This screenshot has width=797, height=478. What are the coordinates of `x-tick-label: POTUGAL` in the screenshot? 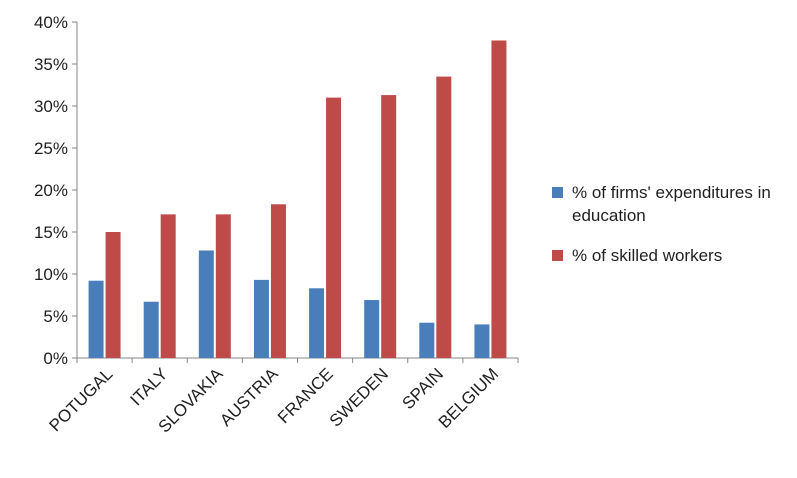 It's located at (81, 399).